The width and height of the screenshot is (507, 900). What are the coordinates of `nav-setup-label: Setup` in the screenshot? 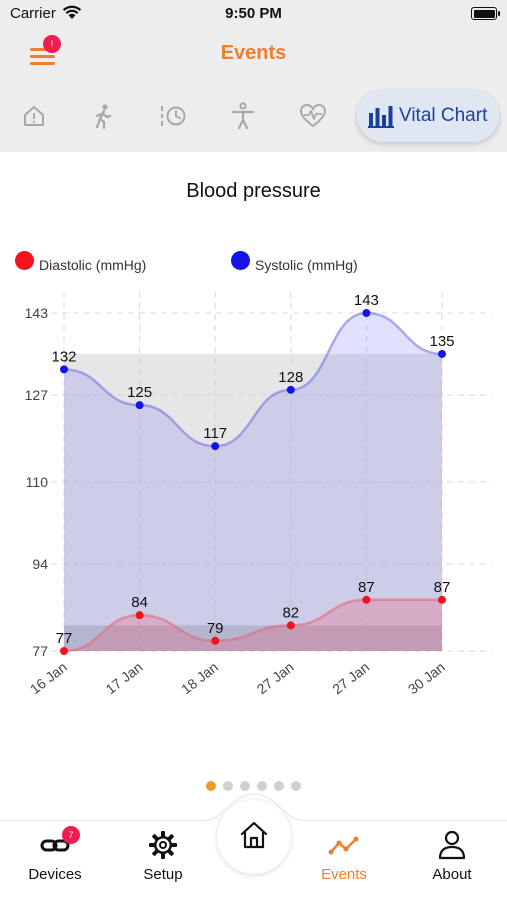 It's located at (163, 874).